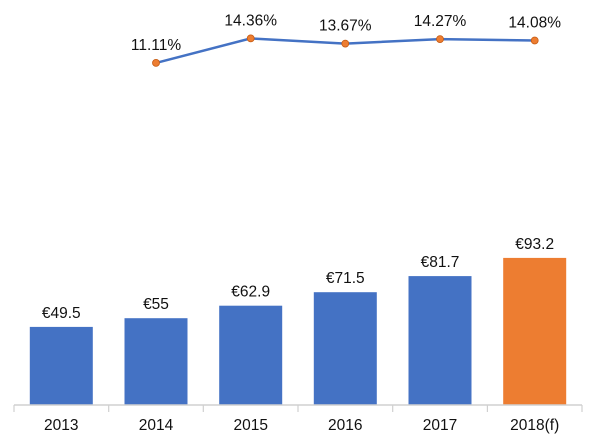  What do you see at coordinates (61, 425) in the screenshot?
I see `x-tick-label: 2013` at bounding box center [61, 425].